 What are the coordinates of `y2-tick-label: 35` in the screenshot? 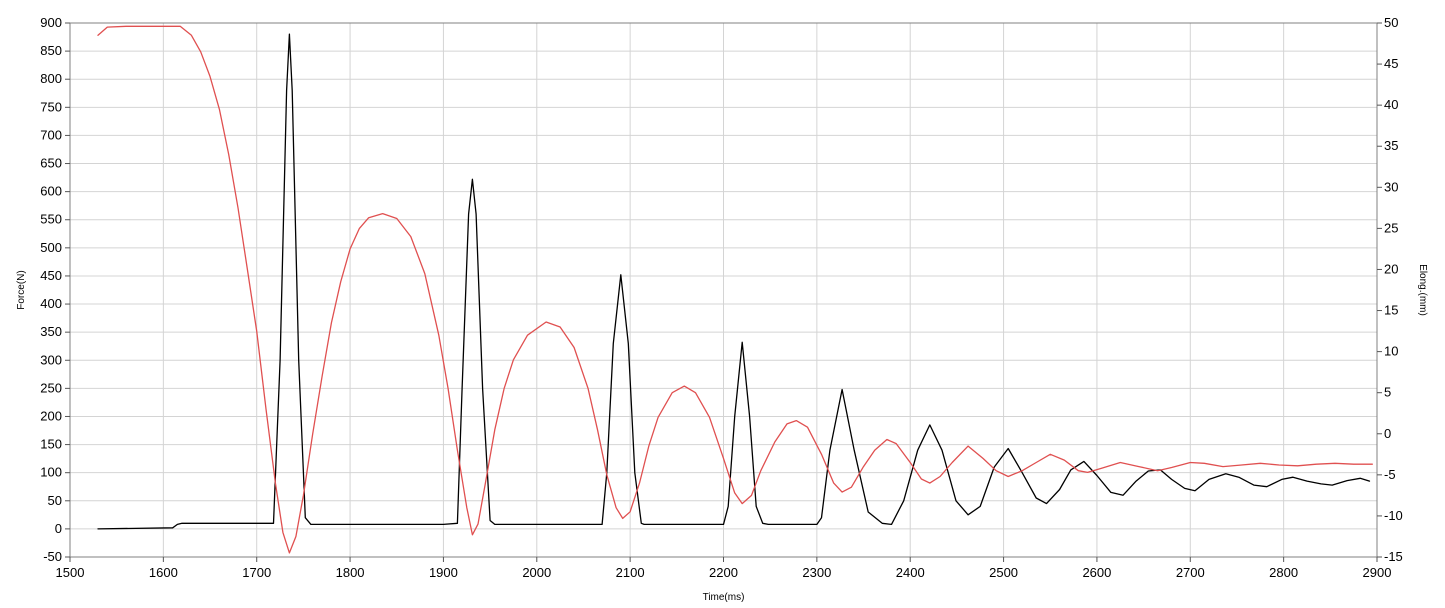 It's located at (1391, 145).